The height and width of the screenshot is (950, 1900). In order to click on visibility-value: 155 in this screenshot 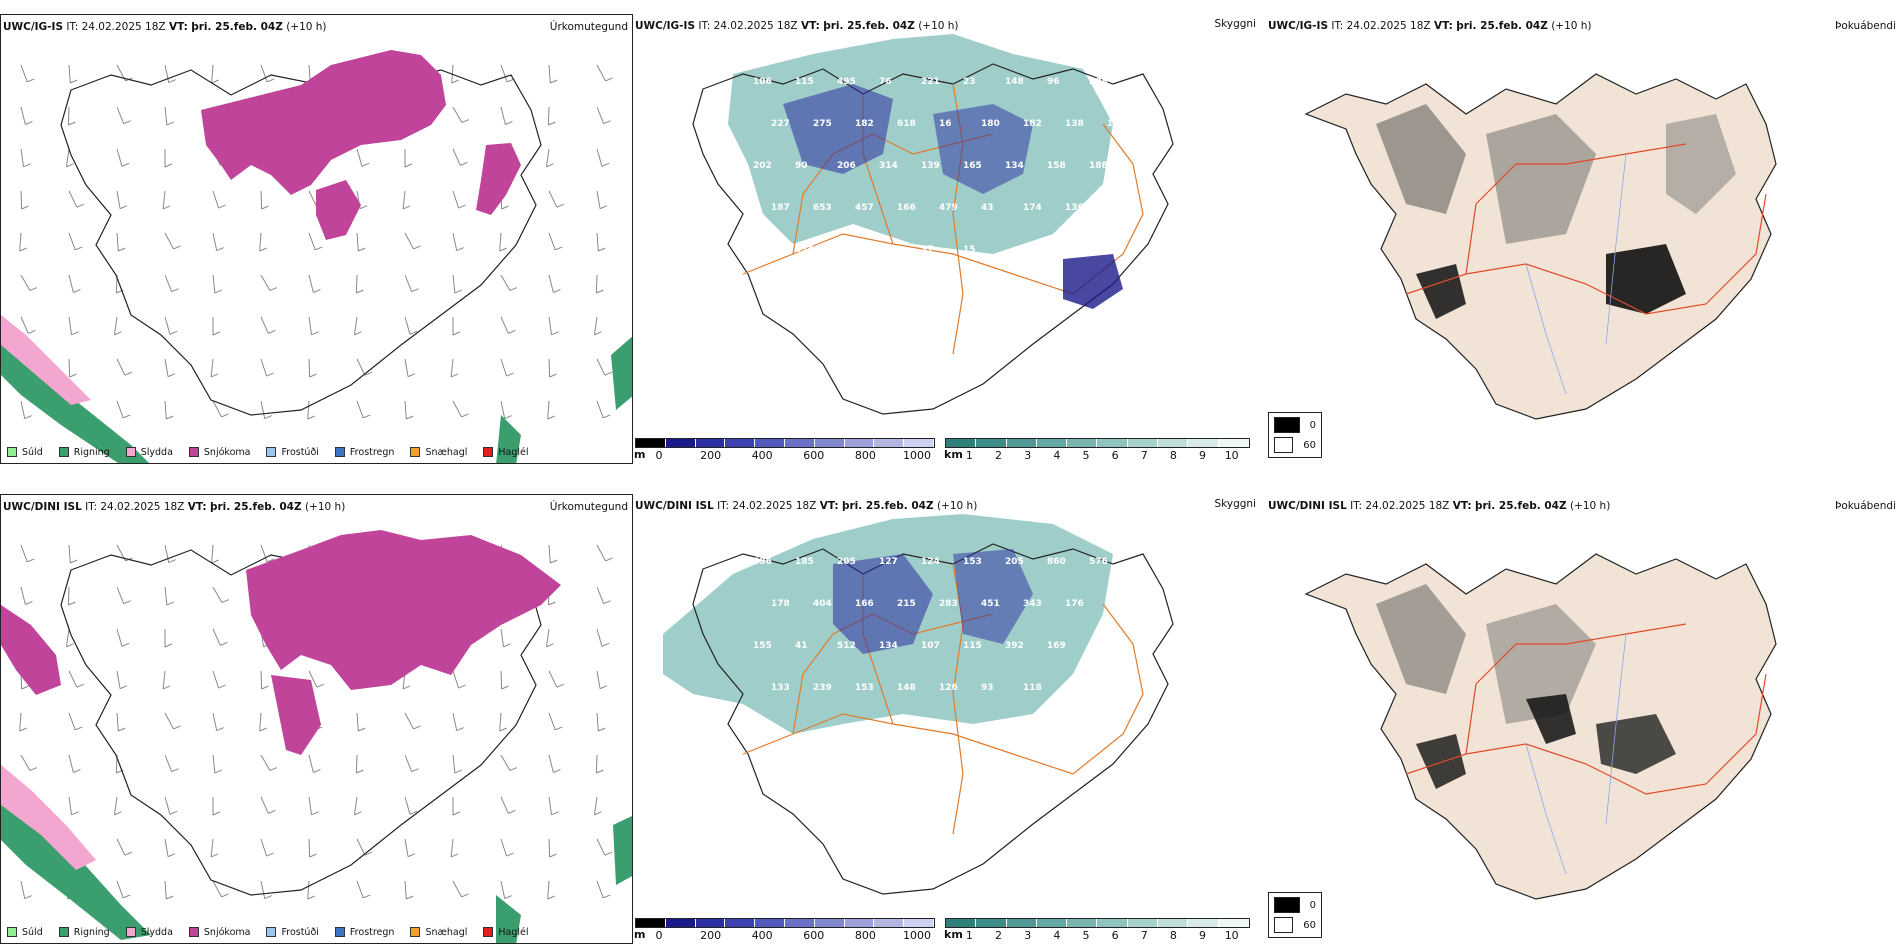, I will do `click(762, 646)`.